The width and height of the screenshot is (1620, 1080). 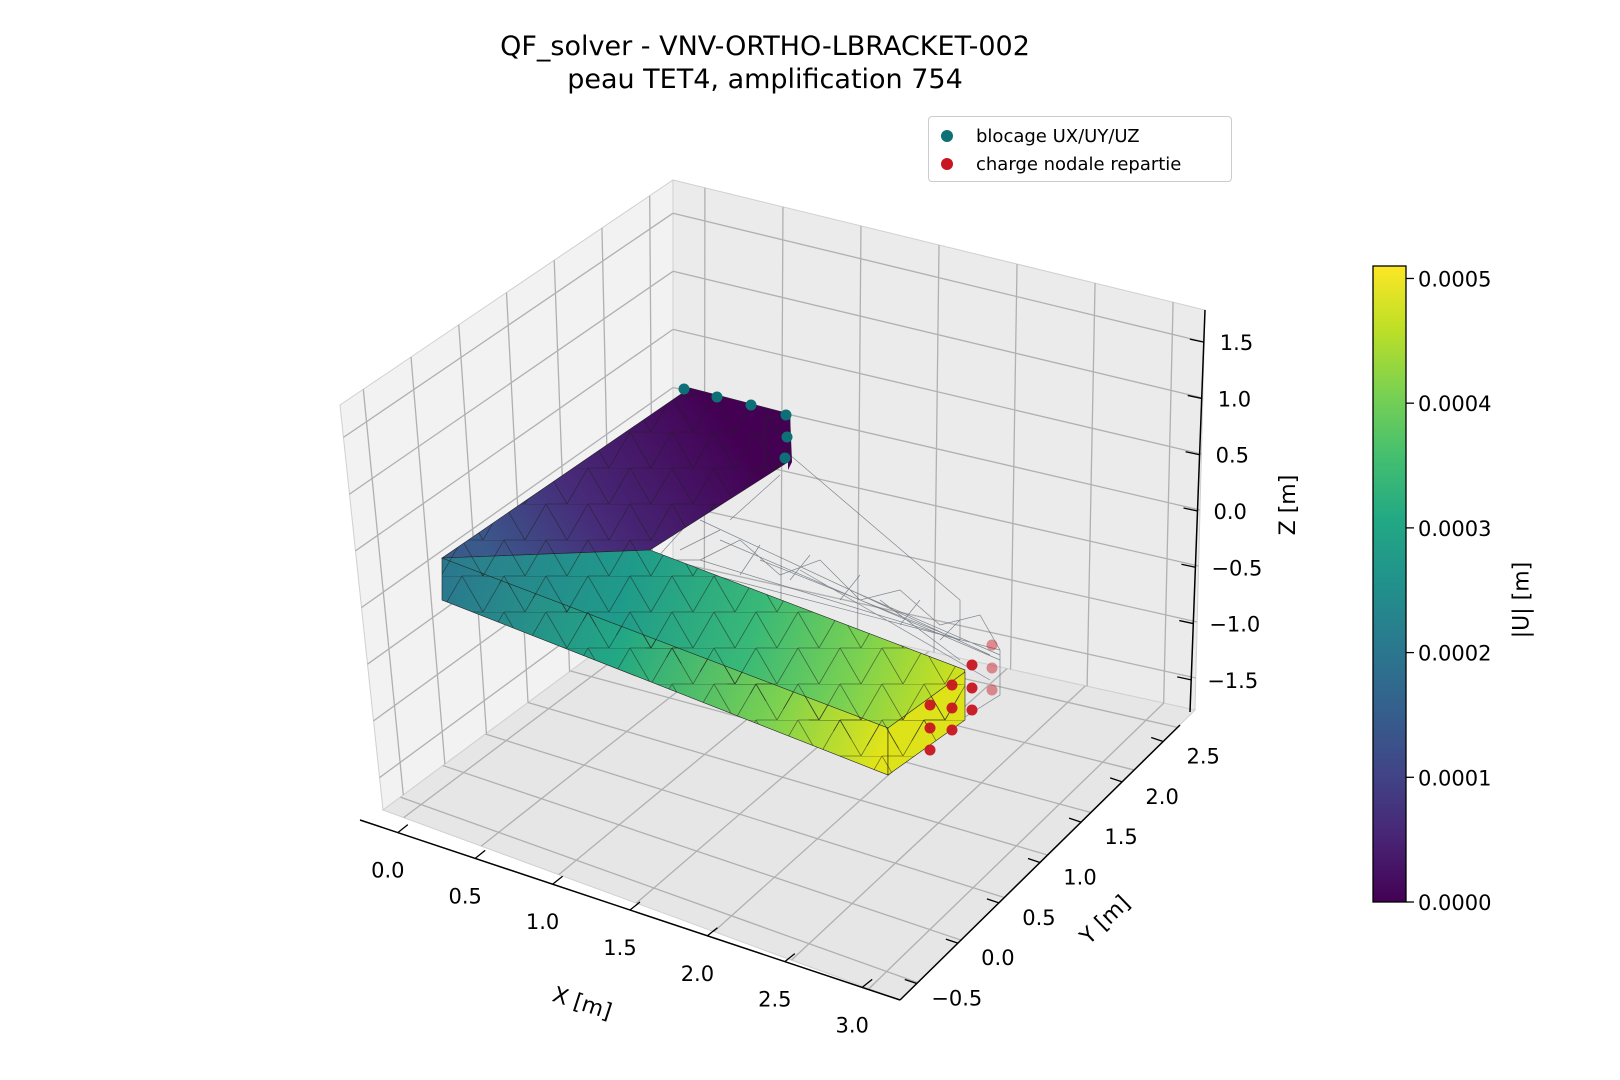 I want to click on colorbar-tick-label: 0.0000, so click(x=1454, y=903).